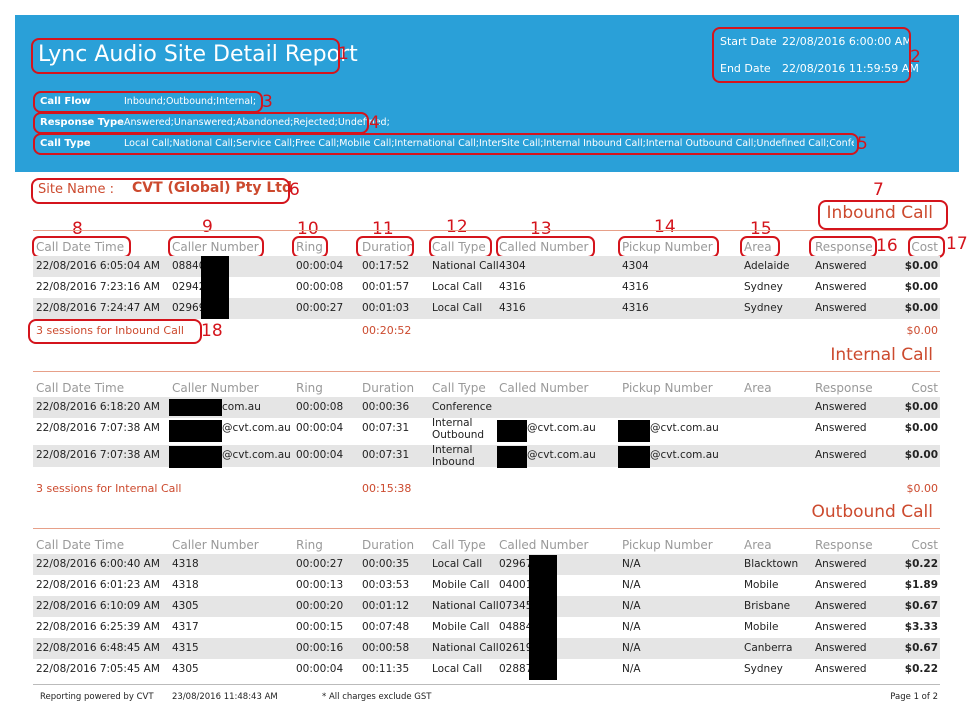 Image resolution: width=967 pixels, height=711 pixels. What do you see at coordinates (635, 266) in the screenshot?
I see `cell-pickup-number: 4304` at bounding box center [635, 266].